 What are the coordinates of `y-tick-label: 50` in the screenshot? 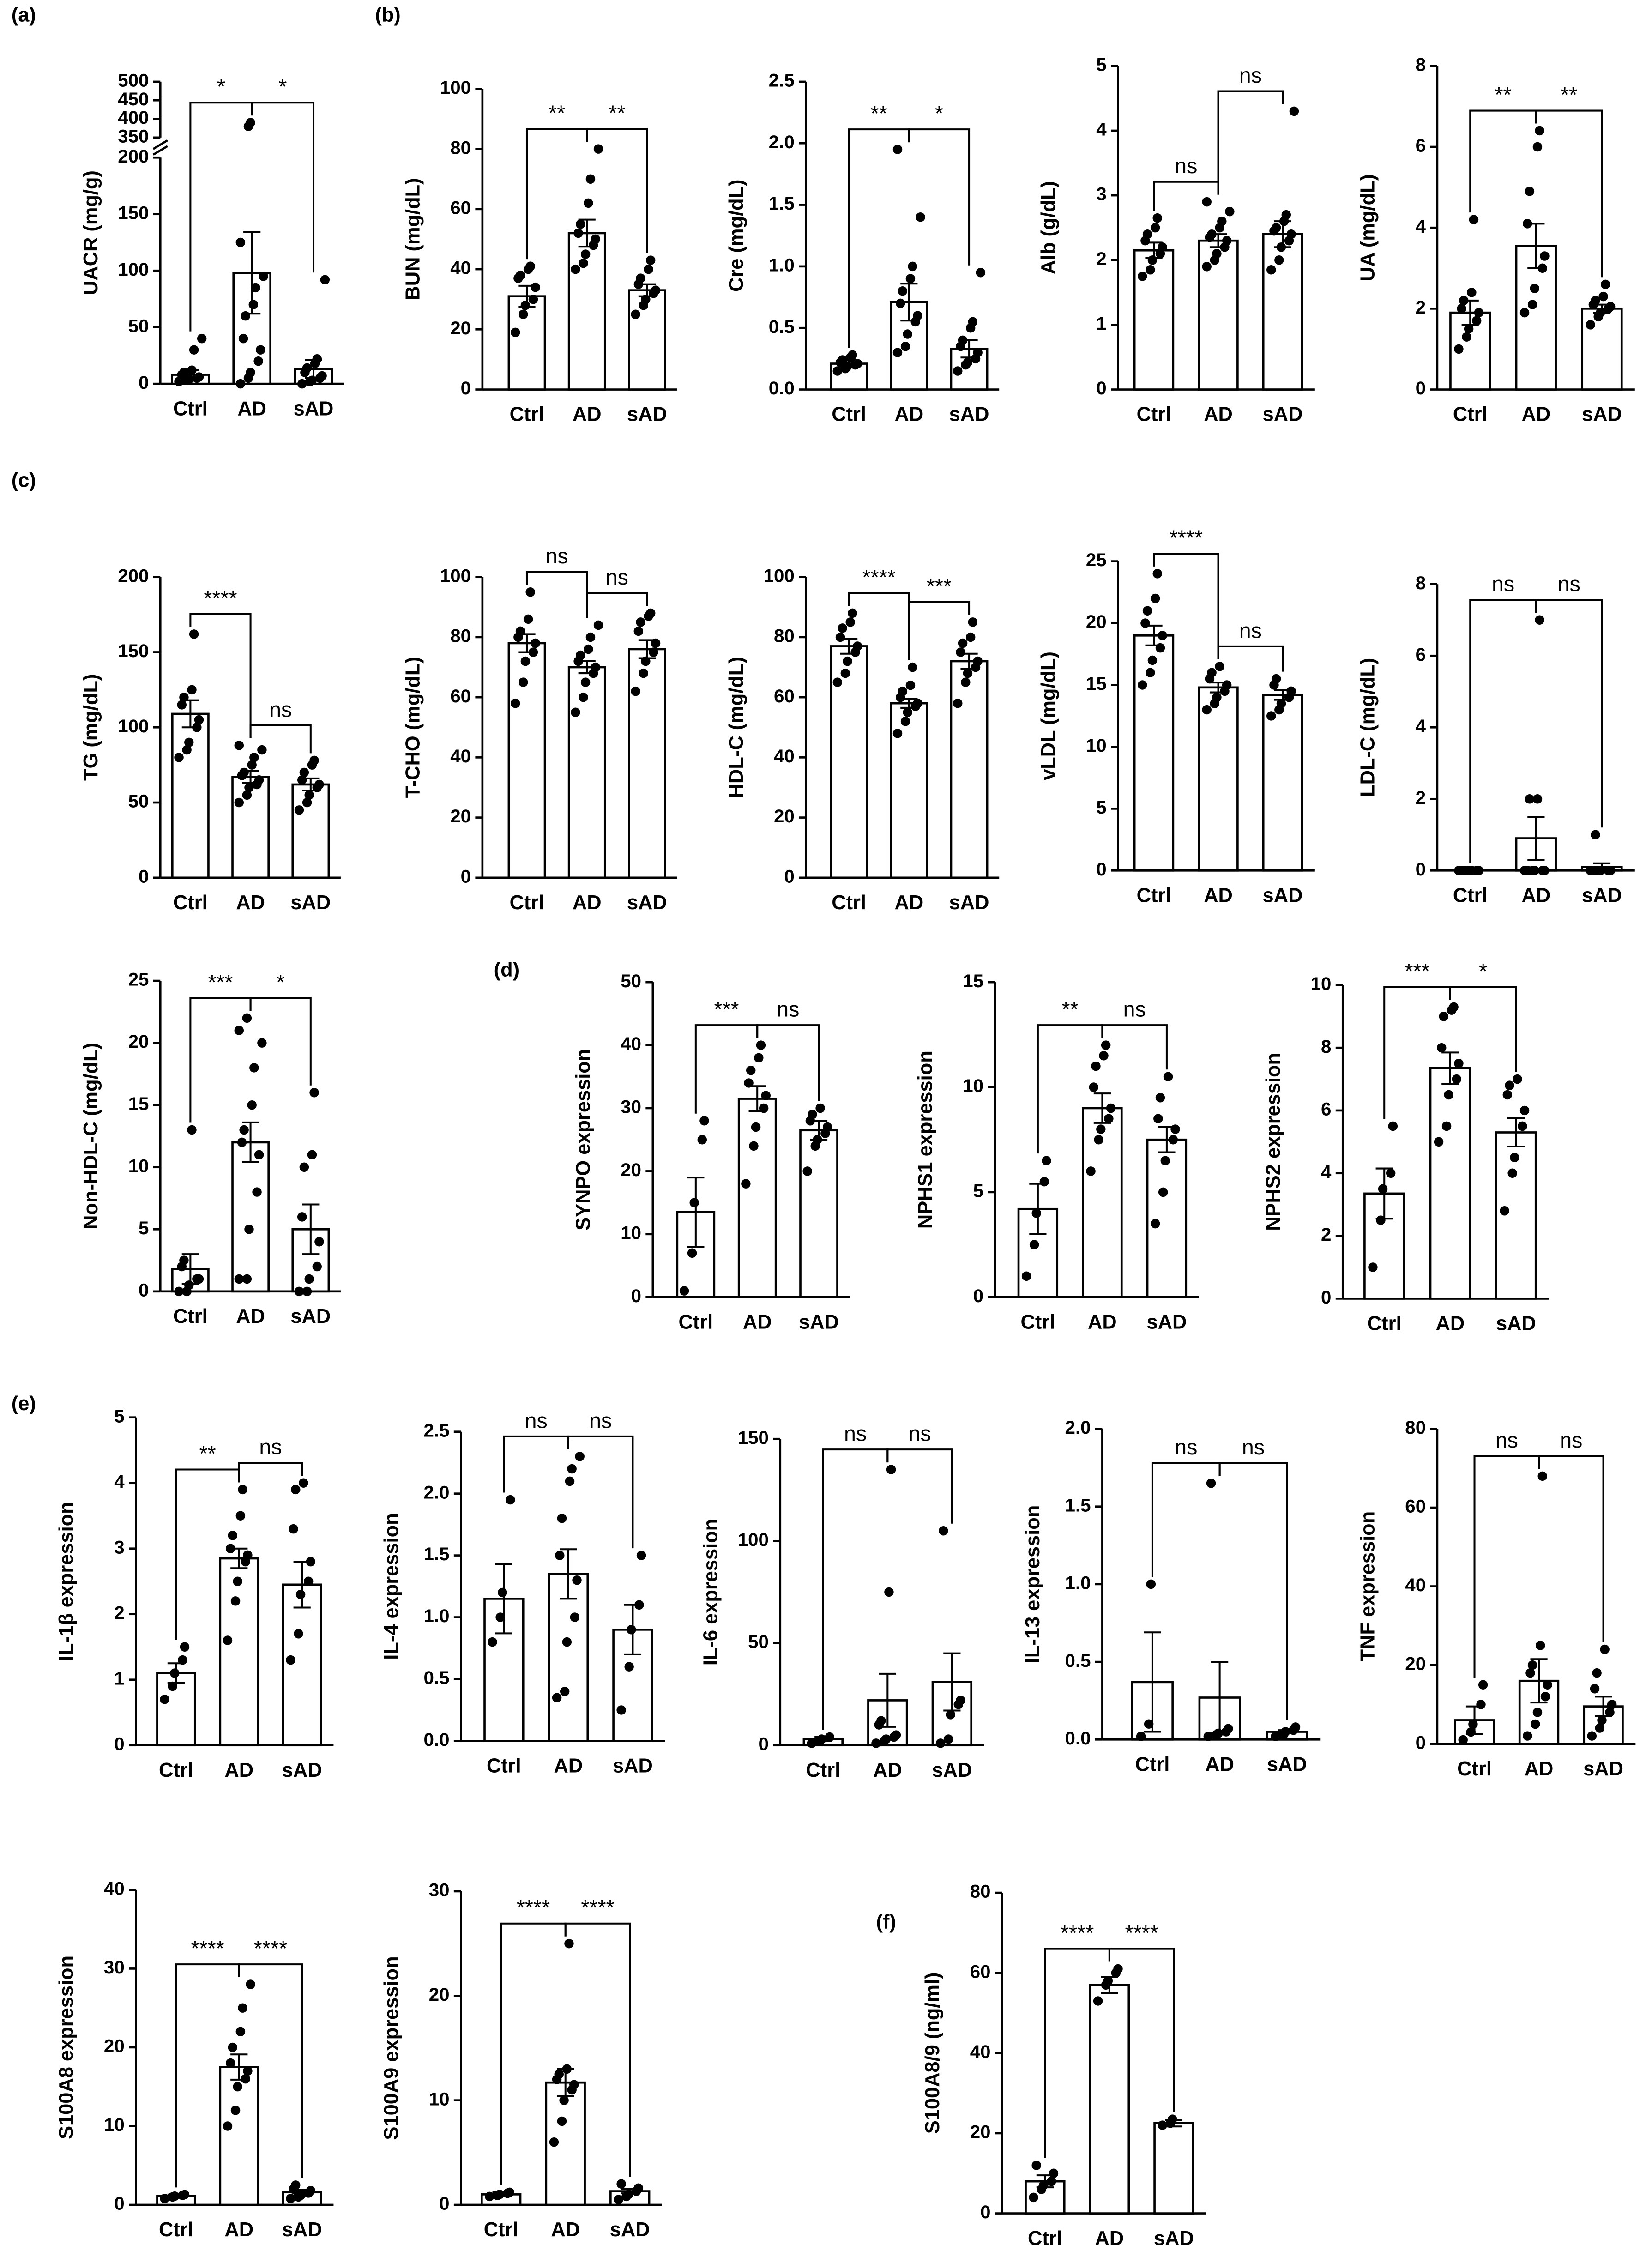 It's located at (138, 801).